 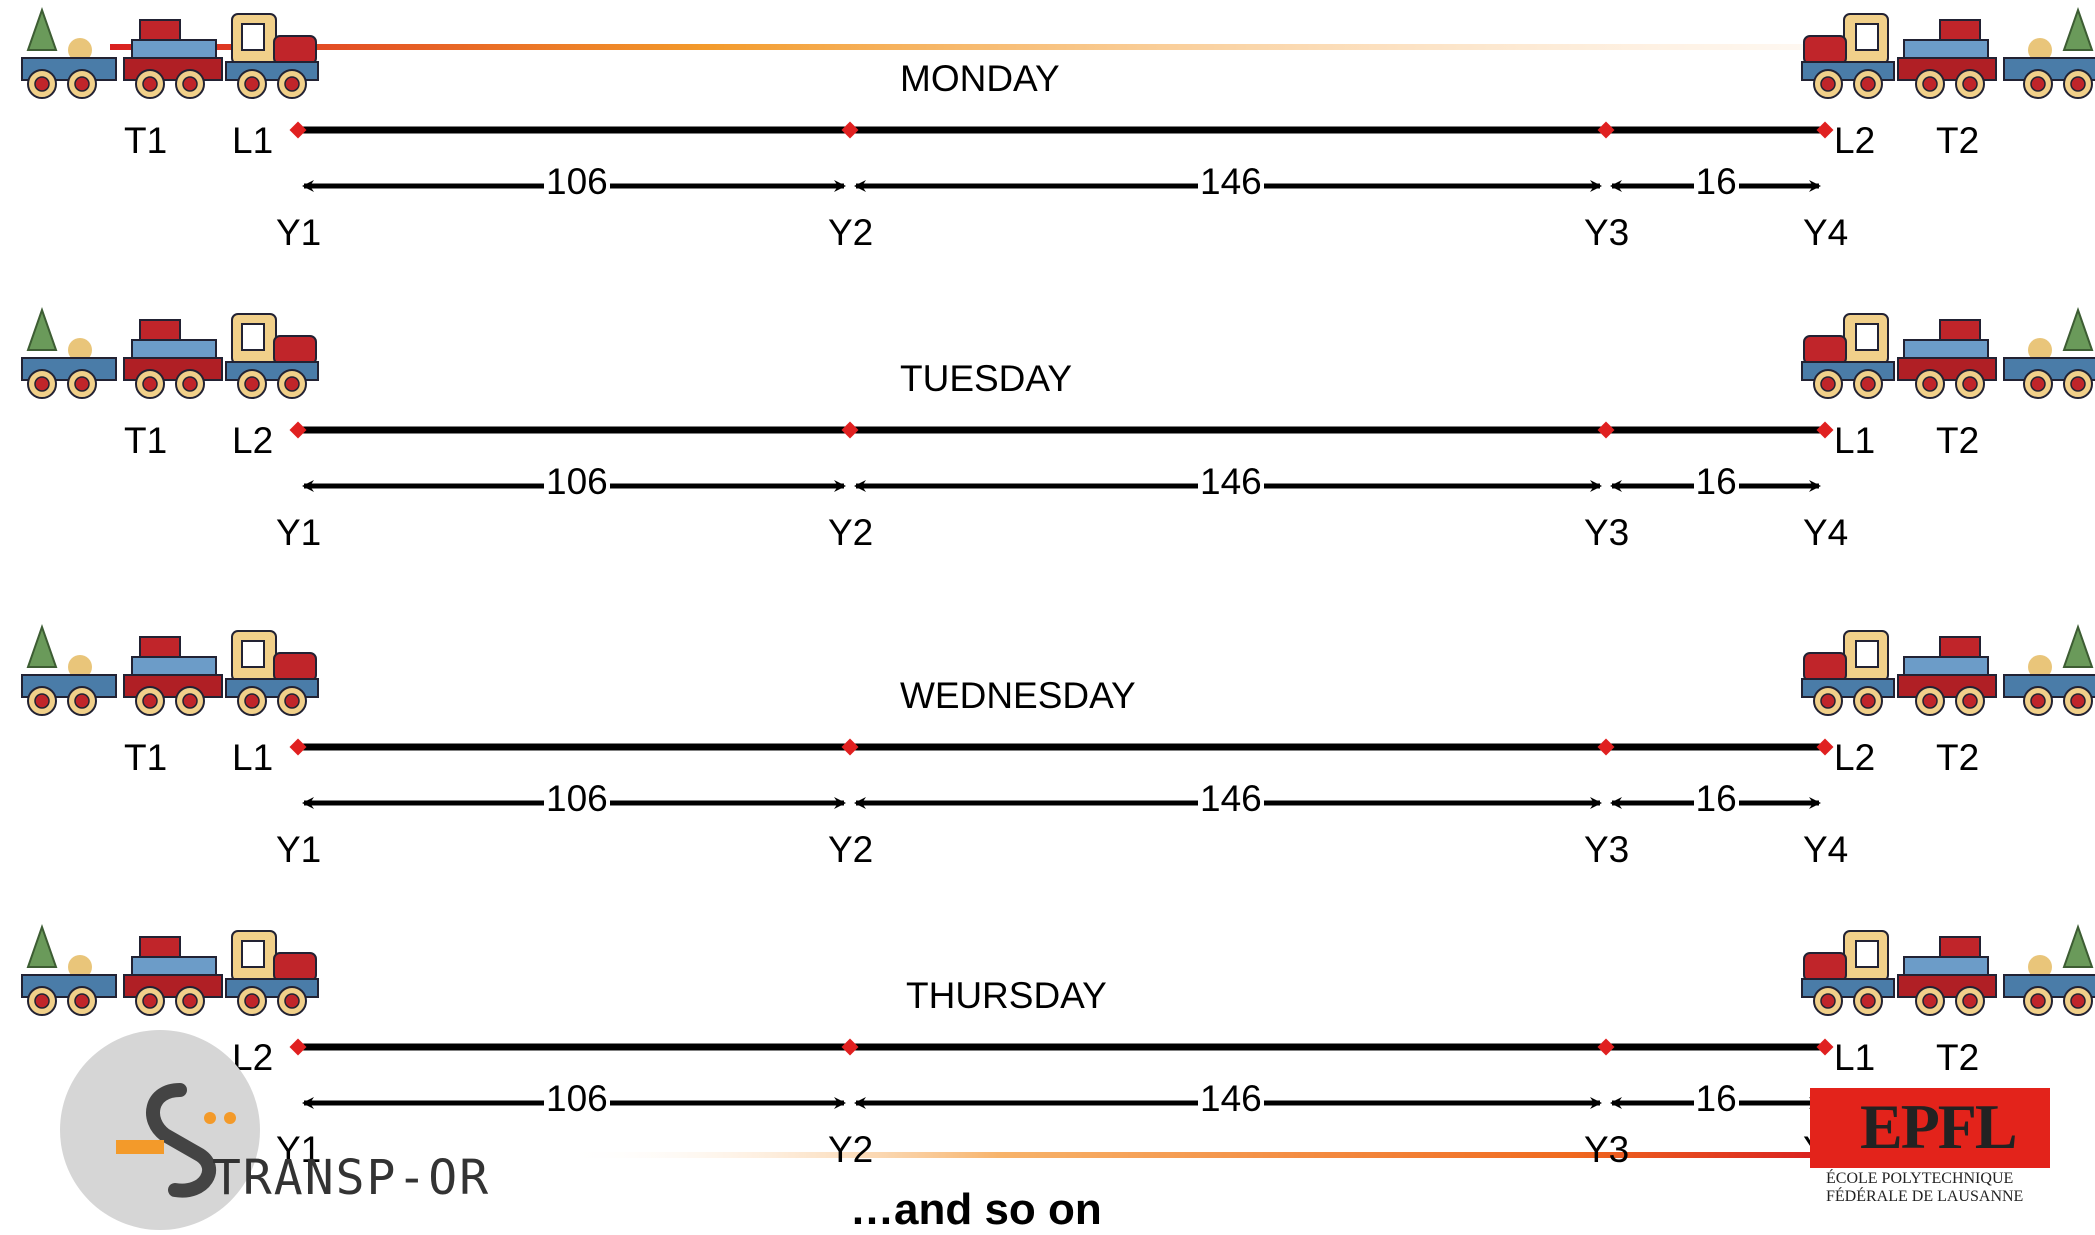 I want to click on epfl-logo-text: EPFL, so click(x=1939, y=1126).